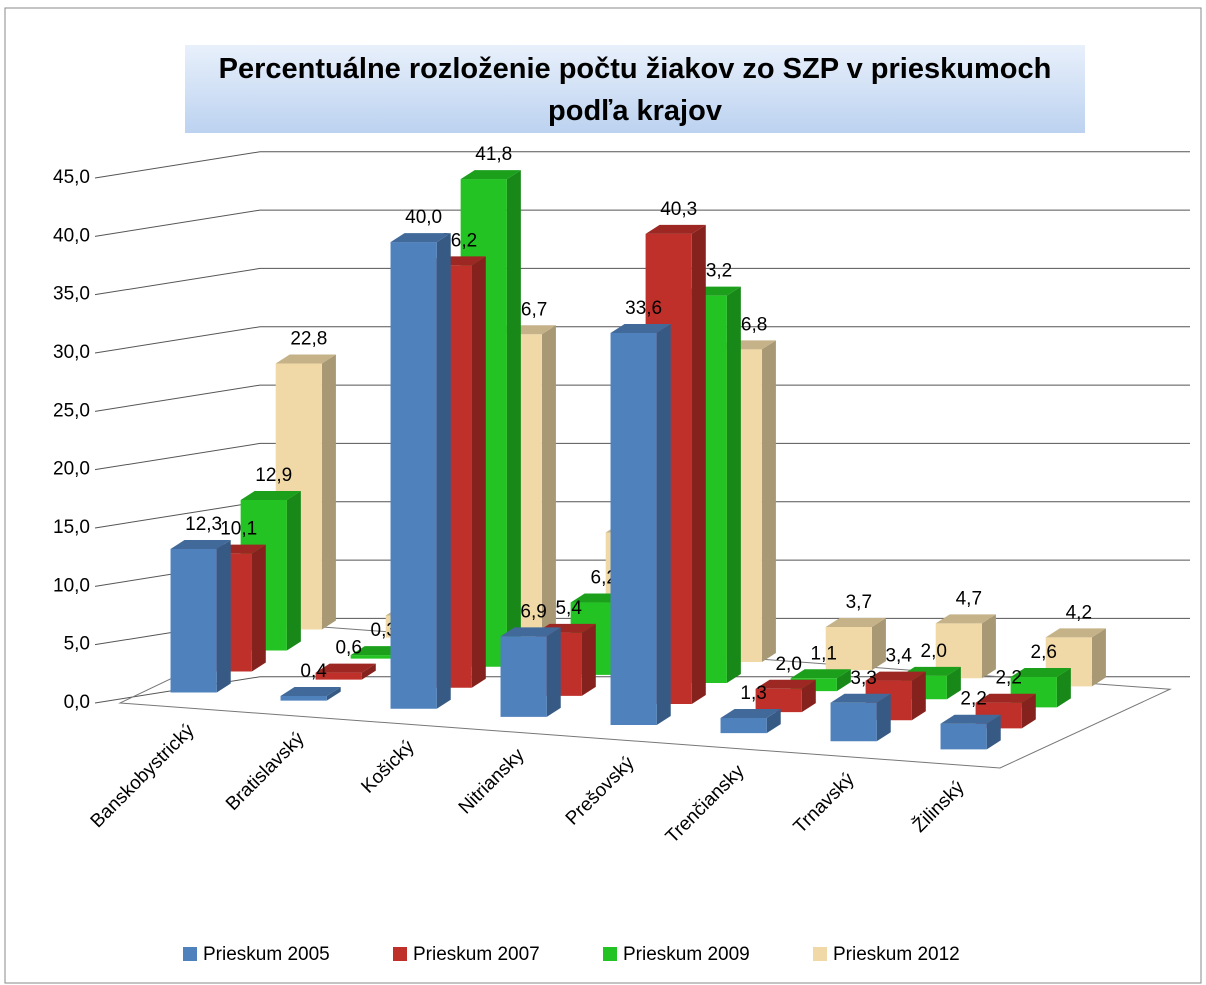  What do you see at coordinates (71, 469) in the screenshot?
I see `y-tick-label: 20,0` at bounding box center [71, 469].